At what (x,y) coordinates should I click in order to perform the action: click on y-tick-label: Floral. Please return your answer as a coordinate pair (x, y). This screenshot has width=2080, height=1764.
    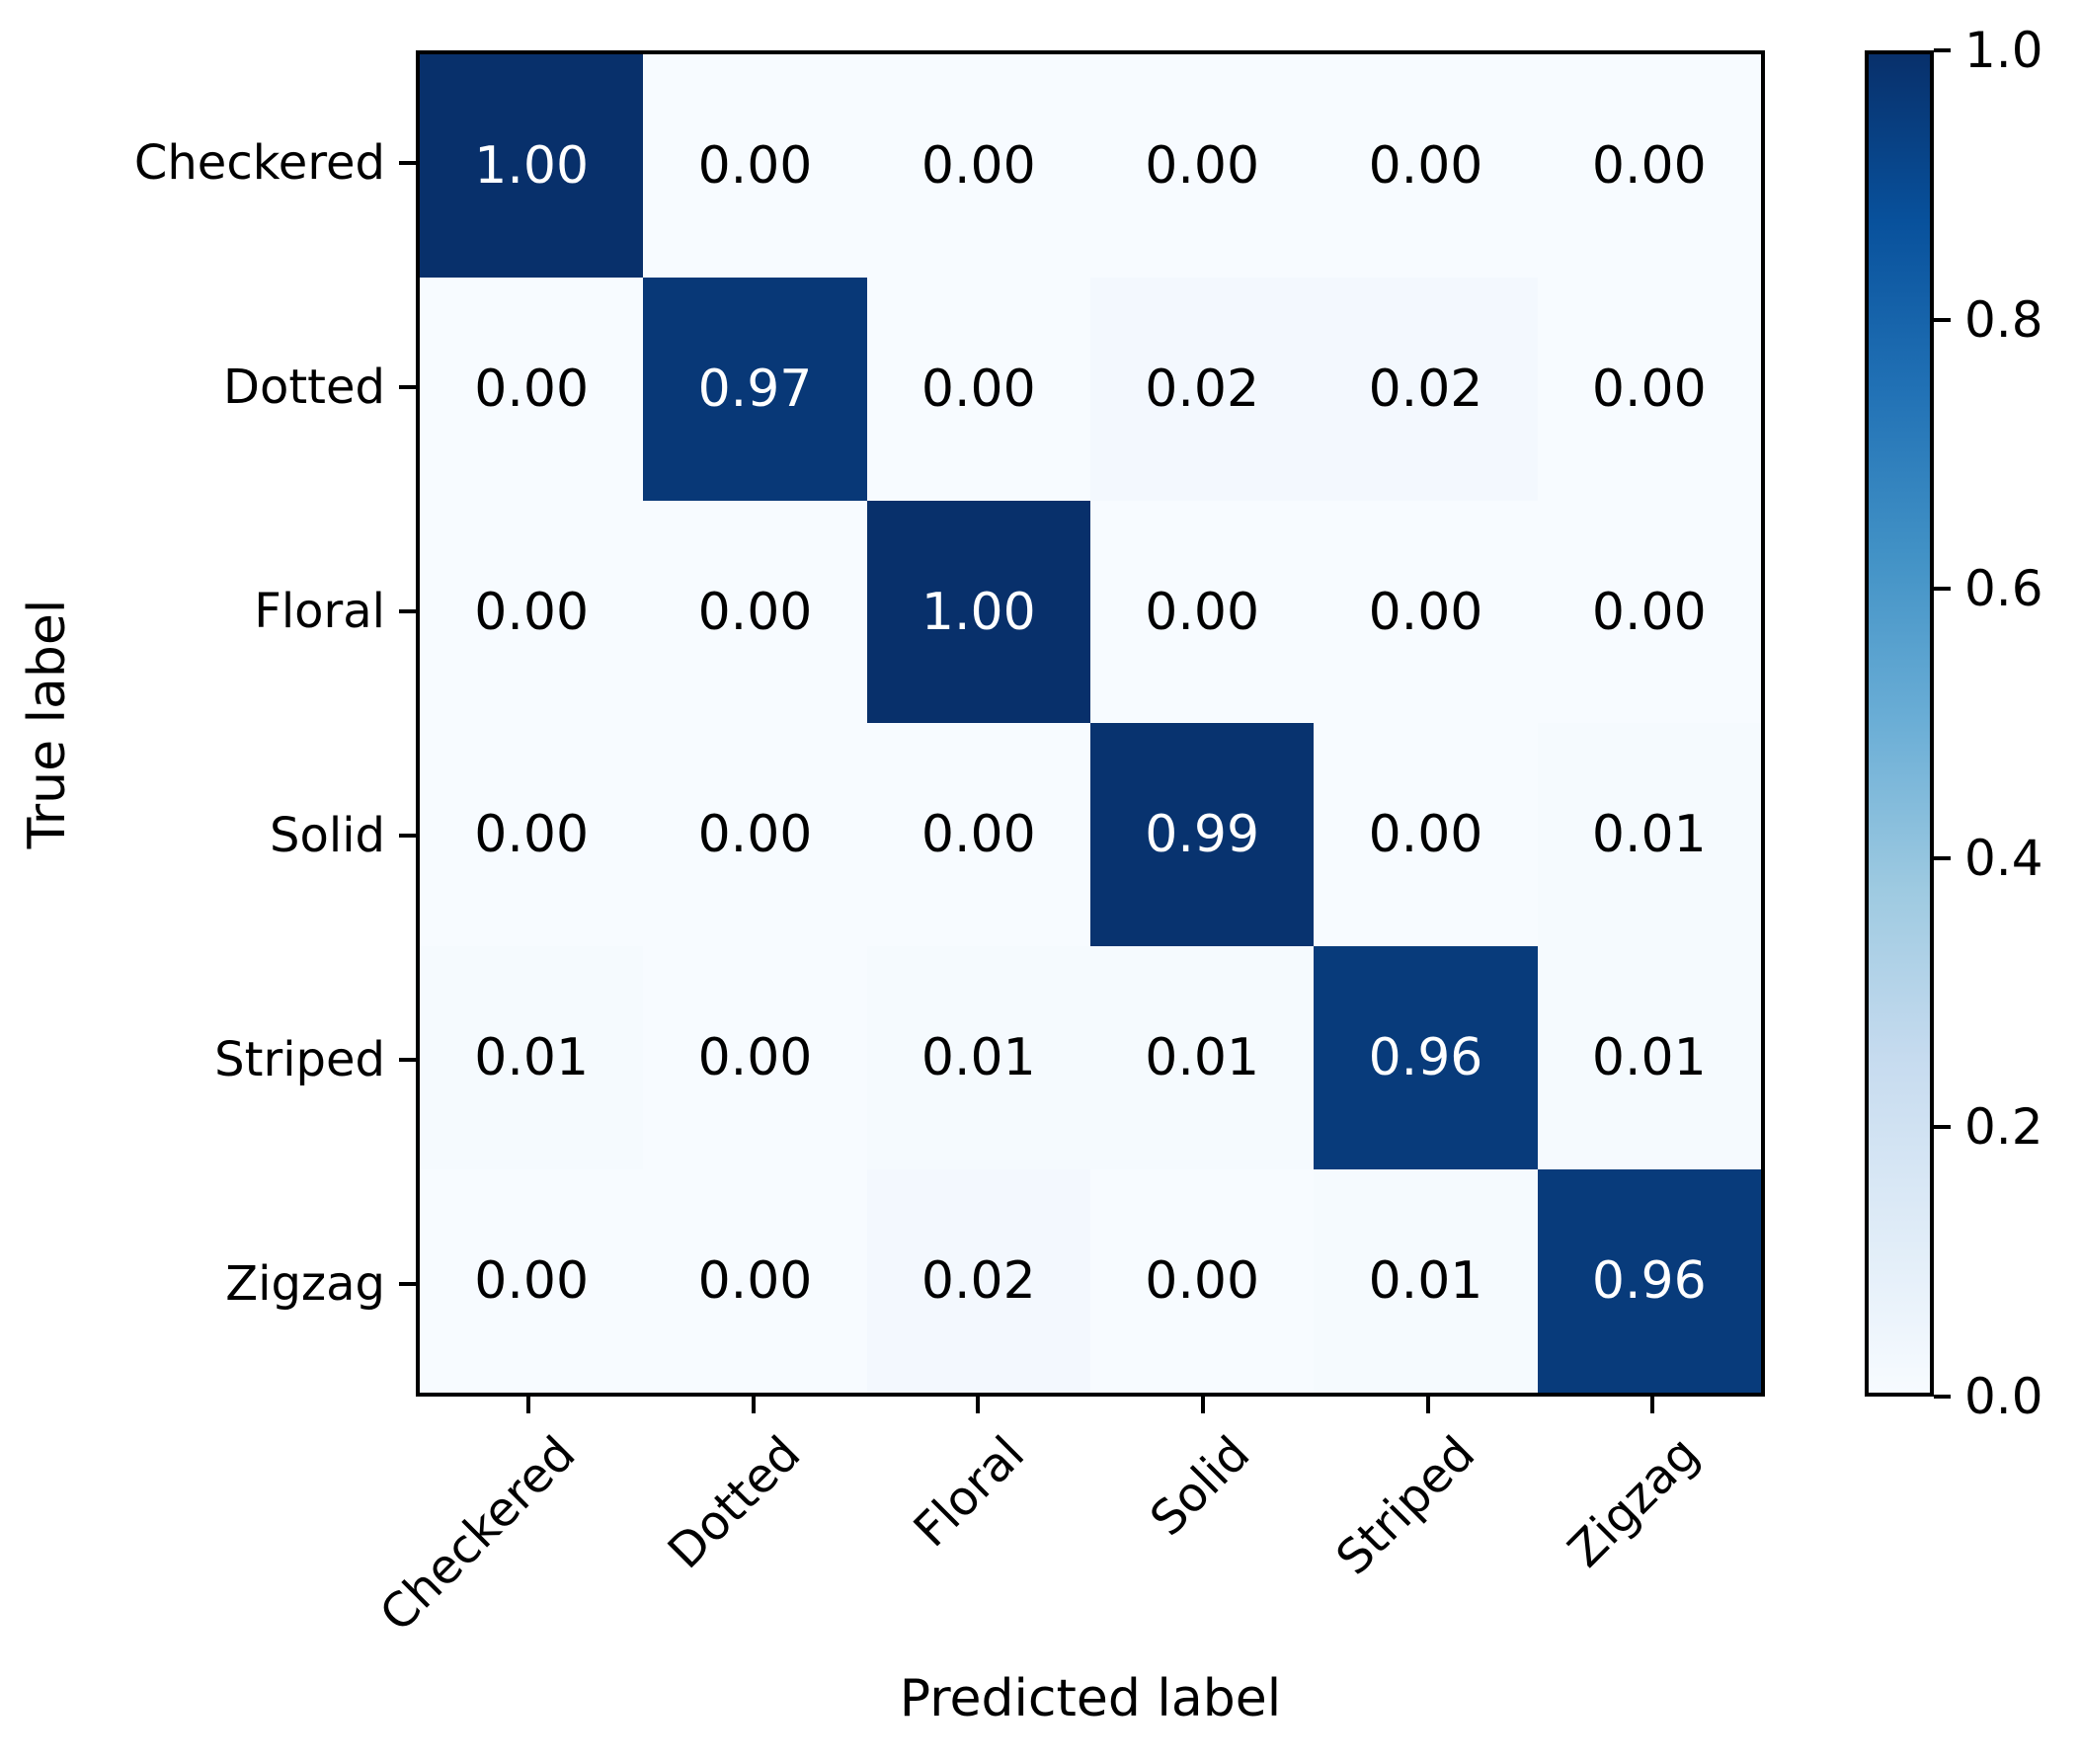
    Looking at the image, I should click on (319, 611).